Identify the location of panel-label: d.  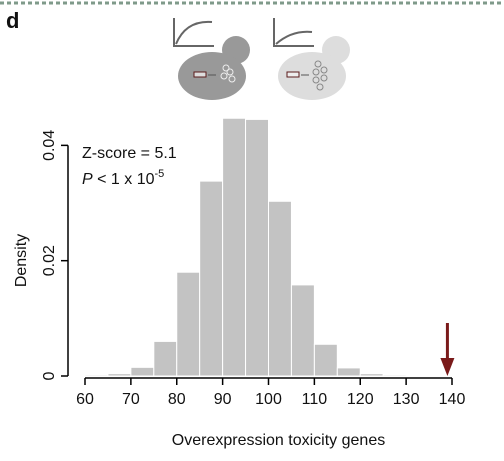
(12, 20).